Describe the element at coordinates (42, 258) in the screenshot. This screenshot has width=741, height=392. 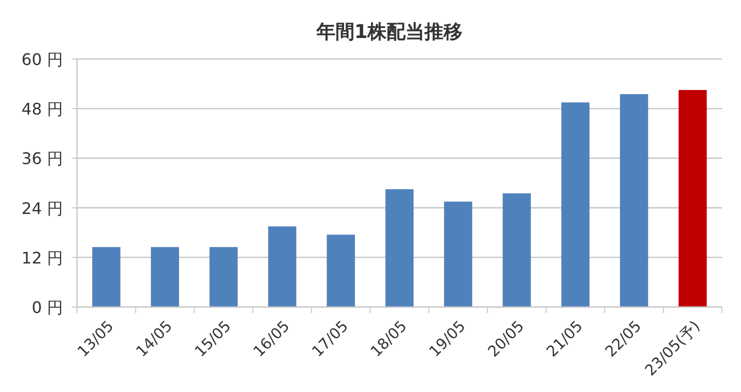
I see `ytick: 12 円` at that location.